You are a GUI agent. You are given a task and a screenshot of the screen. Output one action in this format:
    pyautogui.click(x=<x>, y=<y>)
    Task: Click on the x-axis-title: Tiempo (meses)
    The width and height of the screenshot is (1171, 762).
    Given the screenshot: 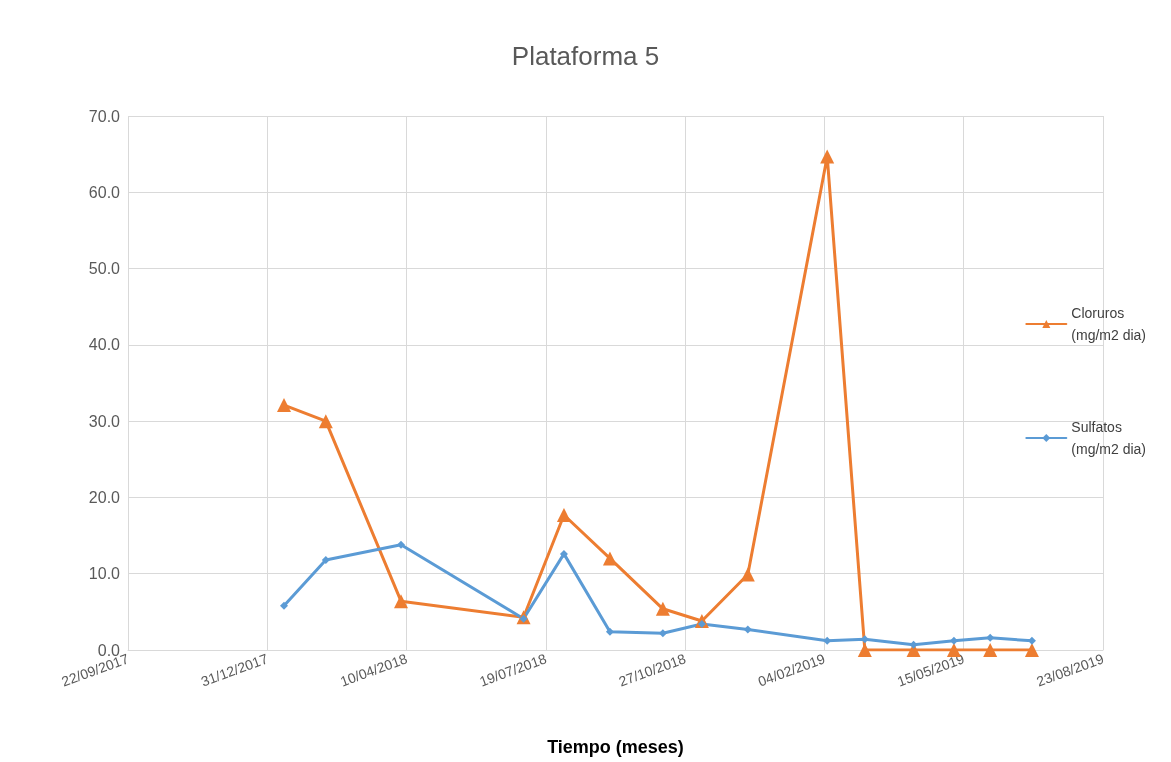 What is the action you would take?
    pyautogui.click(x=615, y=747)
    